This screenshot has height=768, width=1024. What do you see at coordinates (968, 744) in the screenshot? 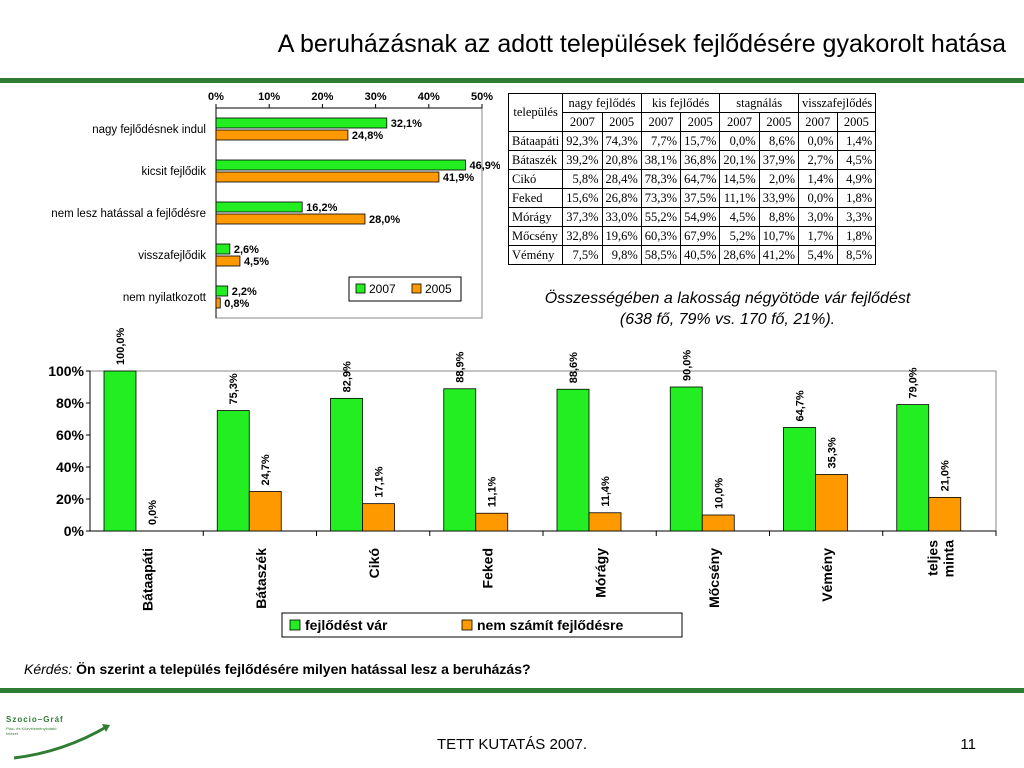
I see `page-number: 11` at bounding box center [968, 744].